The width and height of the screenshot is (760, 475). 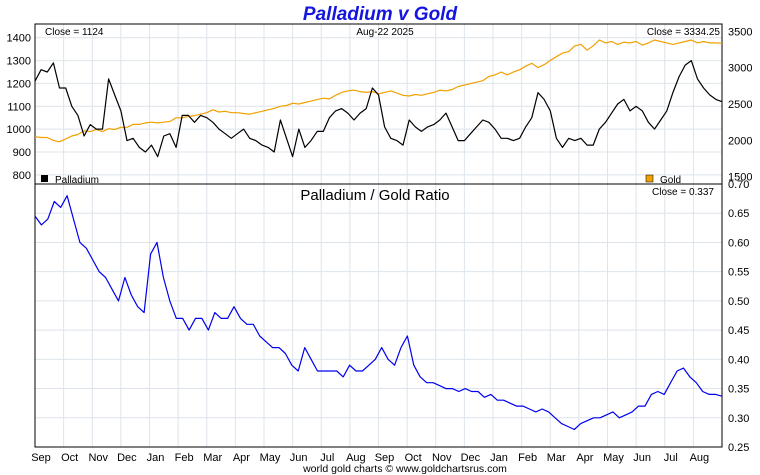 I want to click on left-tick-label: 1000, so click(x=19, y=130).